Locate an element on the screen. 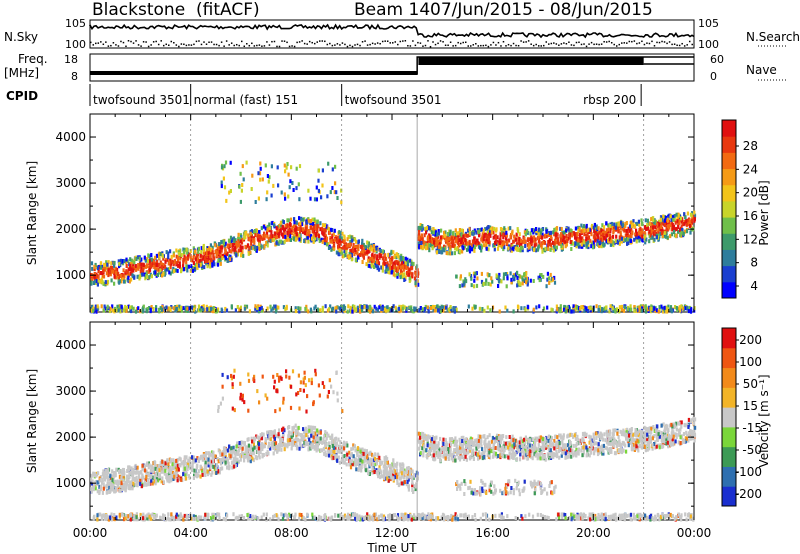 Image resolution: width=800 pixels, height=554 pixels. nave-tick-low: 0 is located at coordinates (713, 76).